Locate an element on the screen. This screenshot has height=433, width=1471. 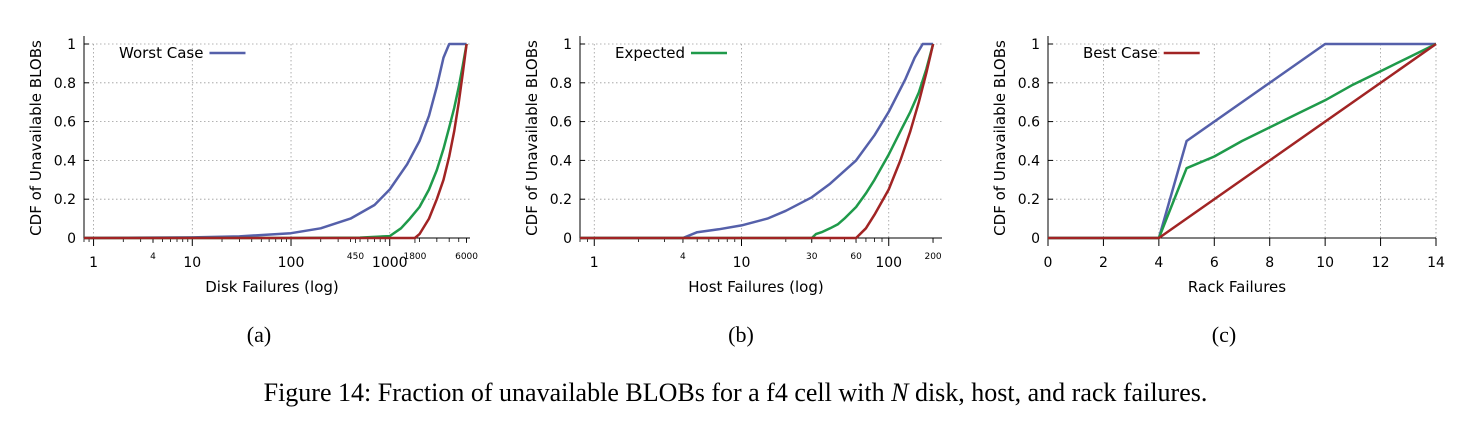
caption-suffix: disk, host, and rack failures. is located at coordinates (1058, 392).